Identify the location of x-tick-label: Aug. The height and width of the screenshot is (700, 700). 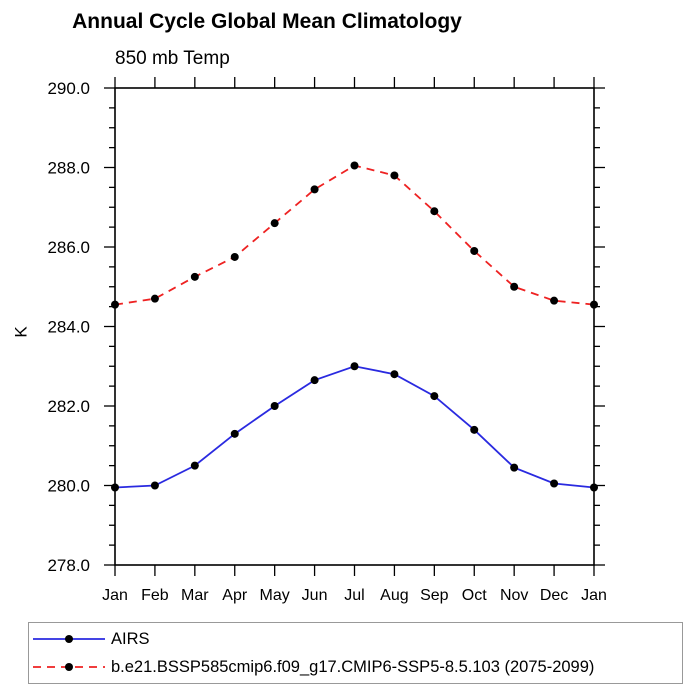
(394, 595).